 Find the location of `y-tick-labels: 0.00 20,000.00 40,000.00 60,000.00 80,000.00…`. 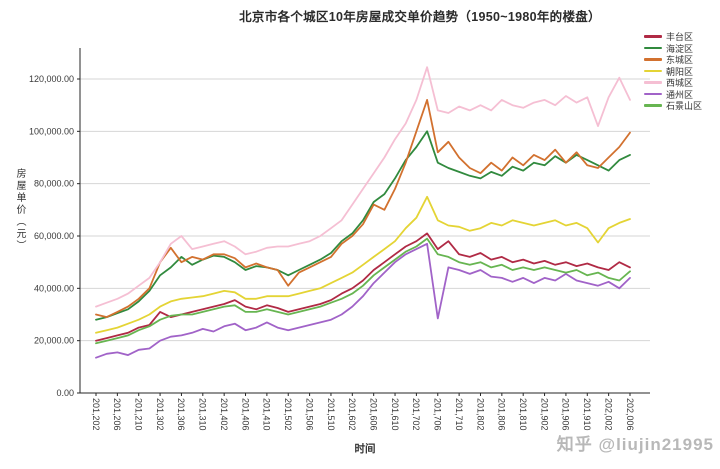

y-tick-labels: 0.00 20,000.00 40,000.00 60,000.00 80,000.00… is located at coordinates (51, 236).